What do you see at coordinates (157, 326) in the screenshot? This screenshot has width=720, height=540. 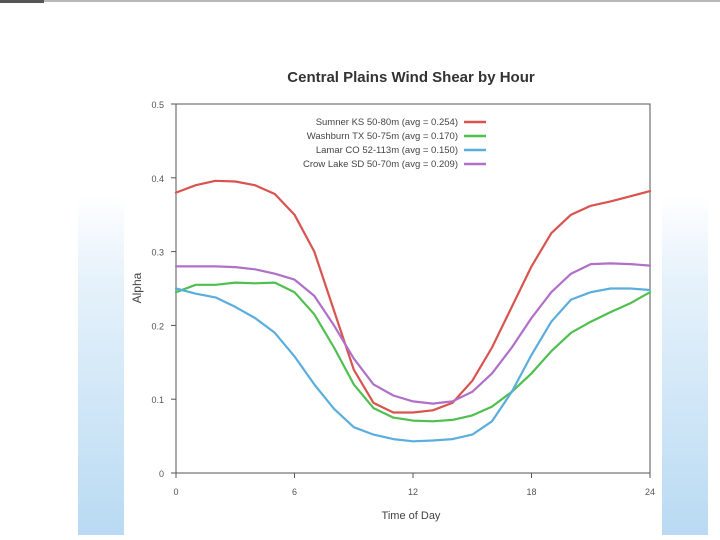 I see `y-tick-label: 0.2` at bounding box center [157, 326].